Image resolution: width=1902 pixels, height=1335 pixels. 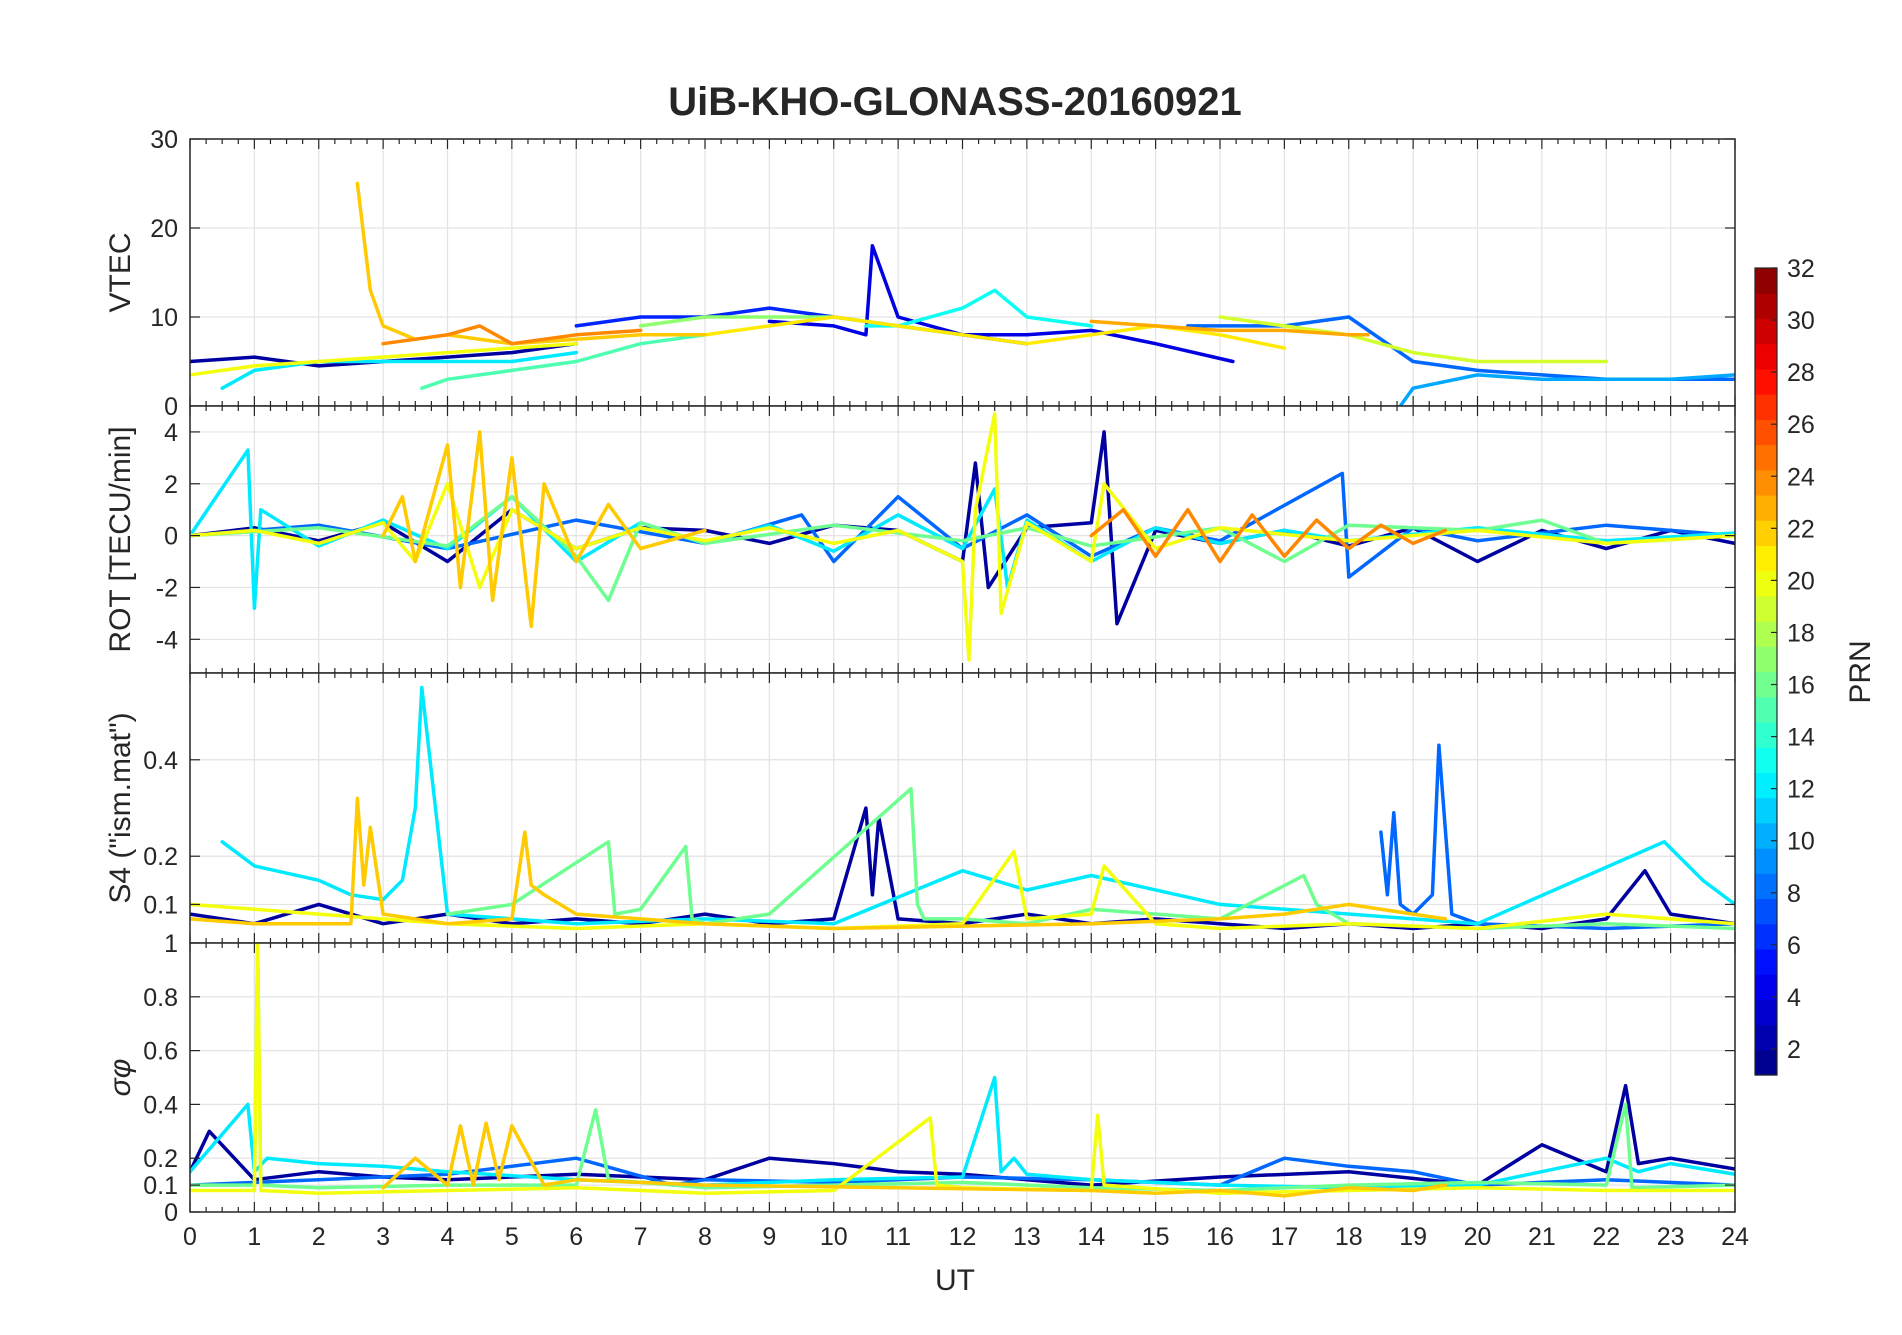 I want to click on colorbar-tick-label: 32, so click(x=1801, y=269).